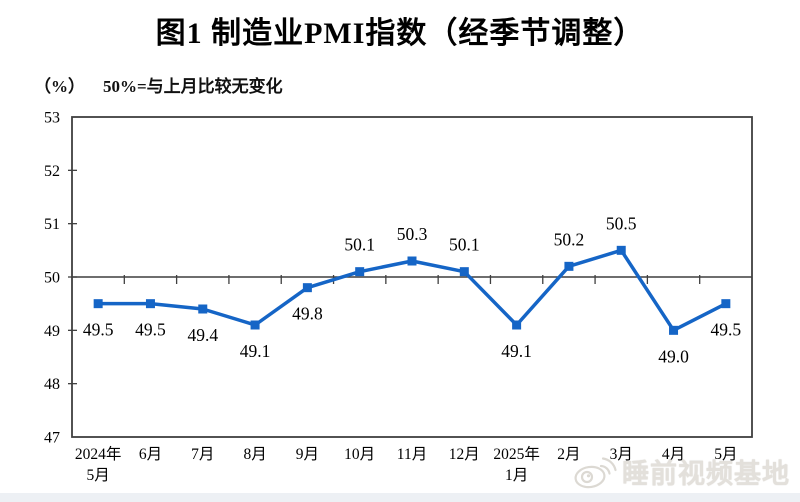 This screenshot has height=502, width=800. I want to click on y-tick-label: 51, so click(52, 224).